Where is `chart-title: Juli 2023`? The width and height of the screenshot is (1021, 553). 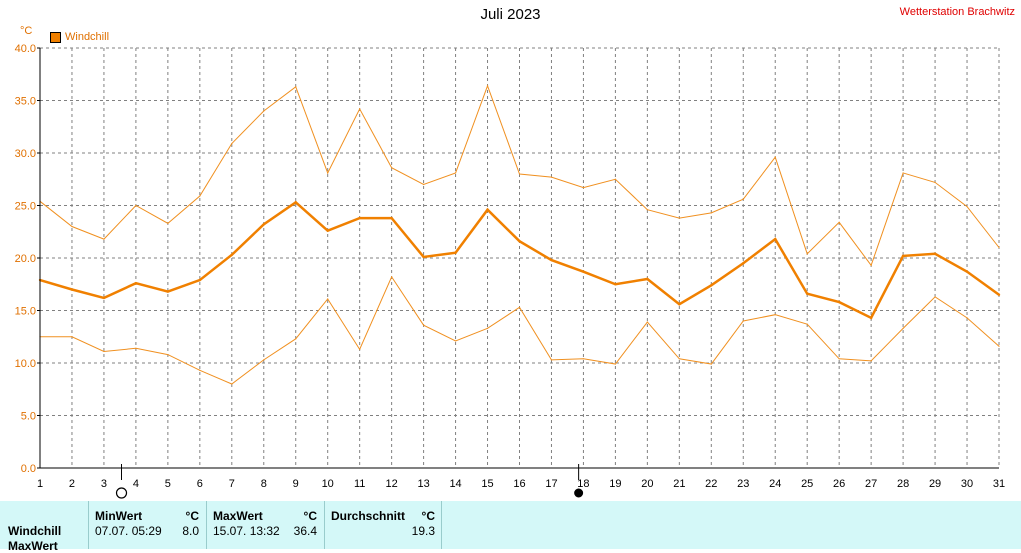
chart-title: Juli 2023 is located at coordinates (510, 14).